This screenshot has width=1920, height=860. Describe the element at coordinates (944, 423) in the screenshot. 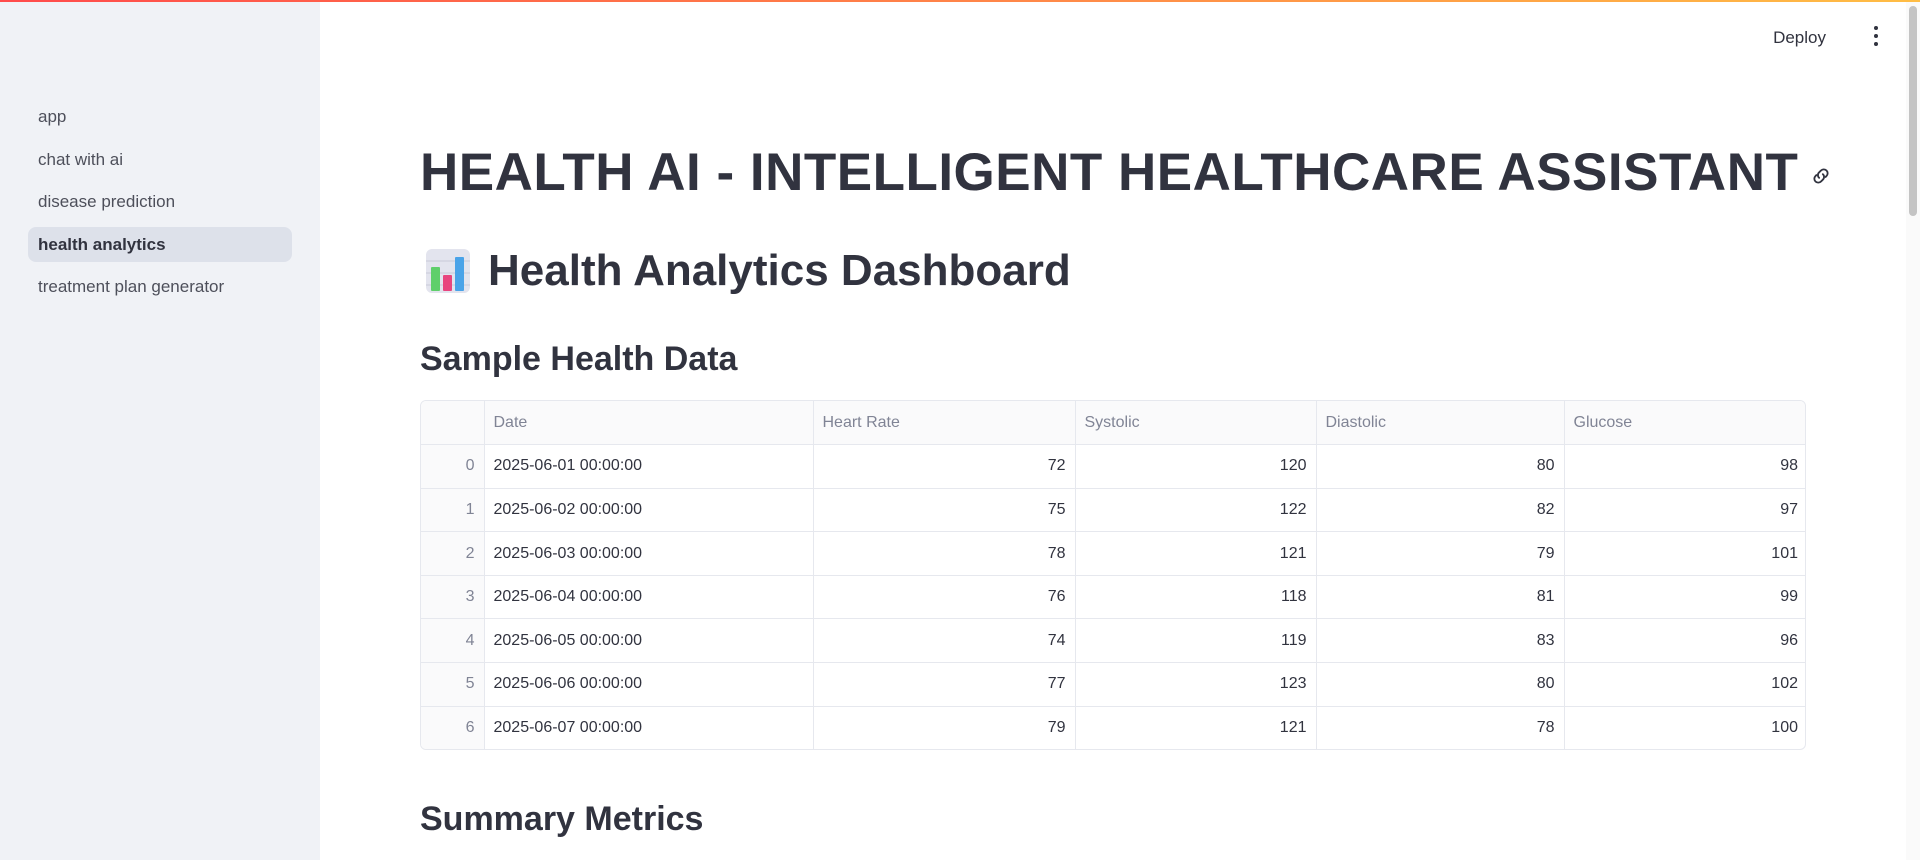

I see `column-header-heart-rate: Heart Rate` at that location.